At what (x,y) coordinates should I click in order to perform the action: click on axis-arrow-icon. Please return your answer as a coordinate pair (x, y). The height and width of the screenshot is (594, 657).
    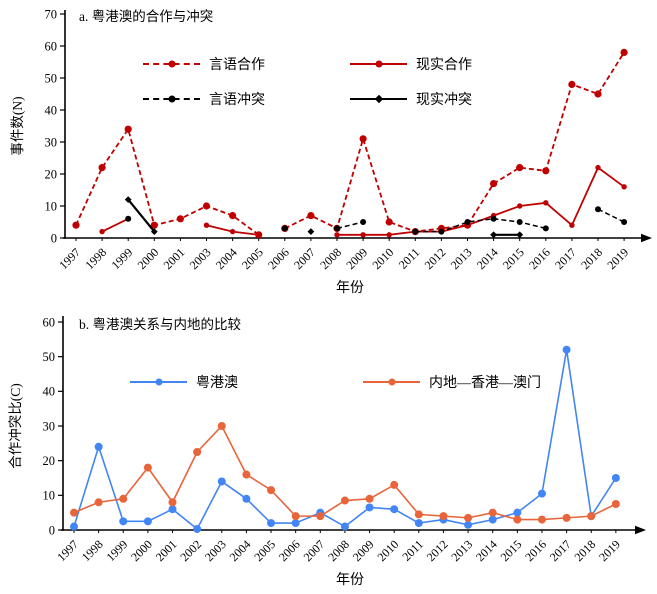
    Looking at the image, I should click on (646, 238).